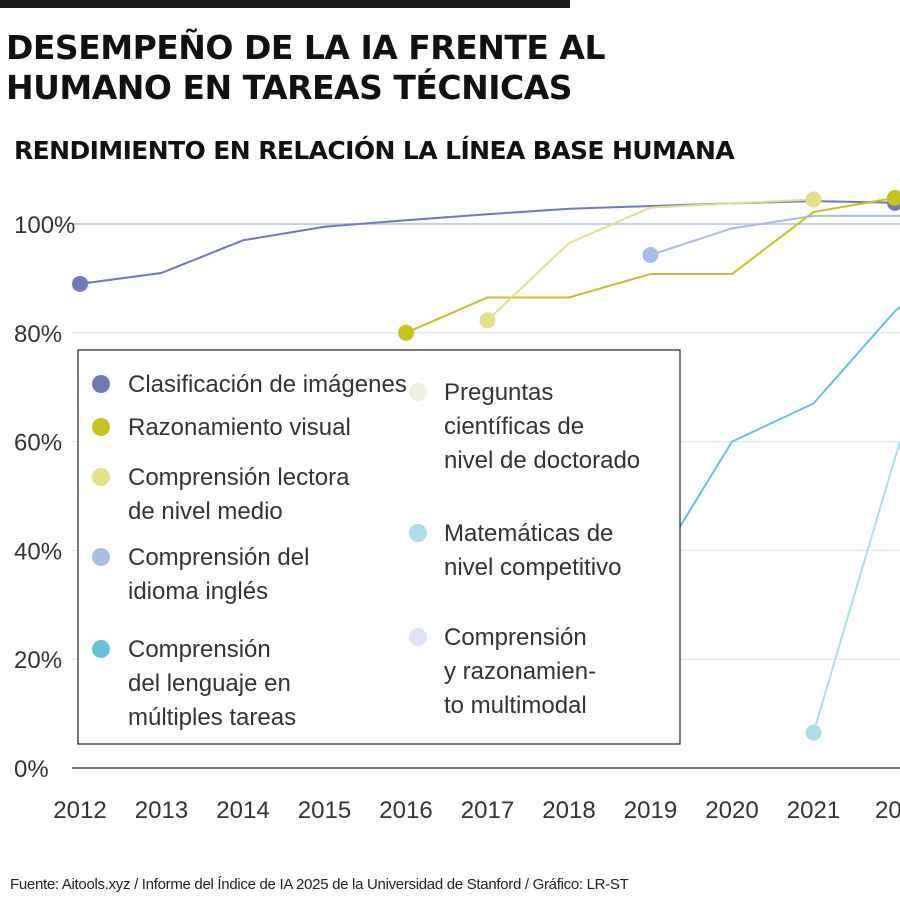 The width and height of the screenshot is (900, 900). What do you see at coordinates (856, 586) in the screenshot?
I see `series-6-line` at bounding box center [856, 586].